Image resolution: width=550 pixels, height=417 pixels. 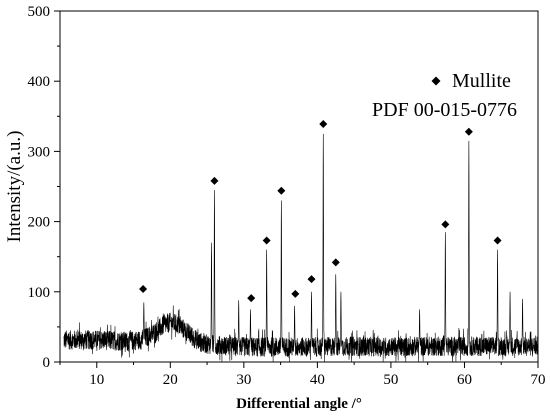 I want to click on x-tick-label: 50, so click(x=390, y=380).